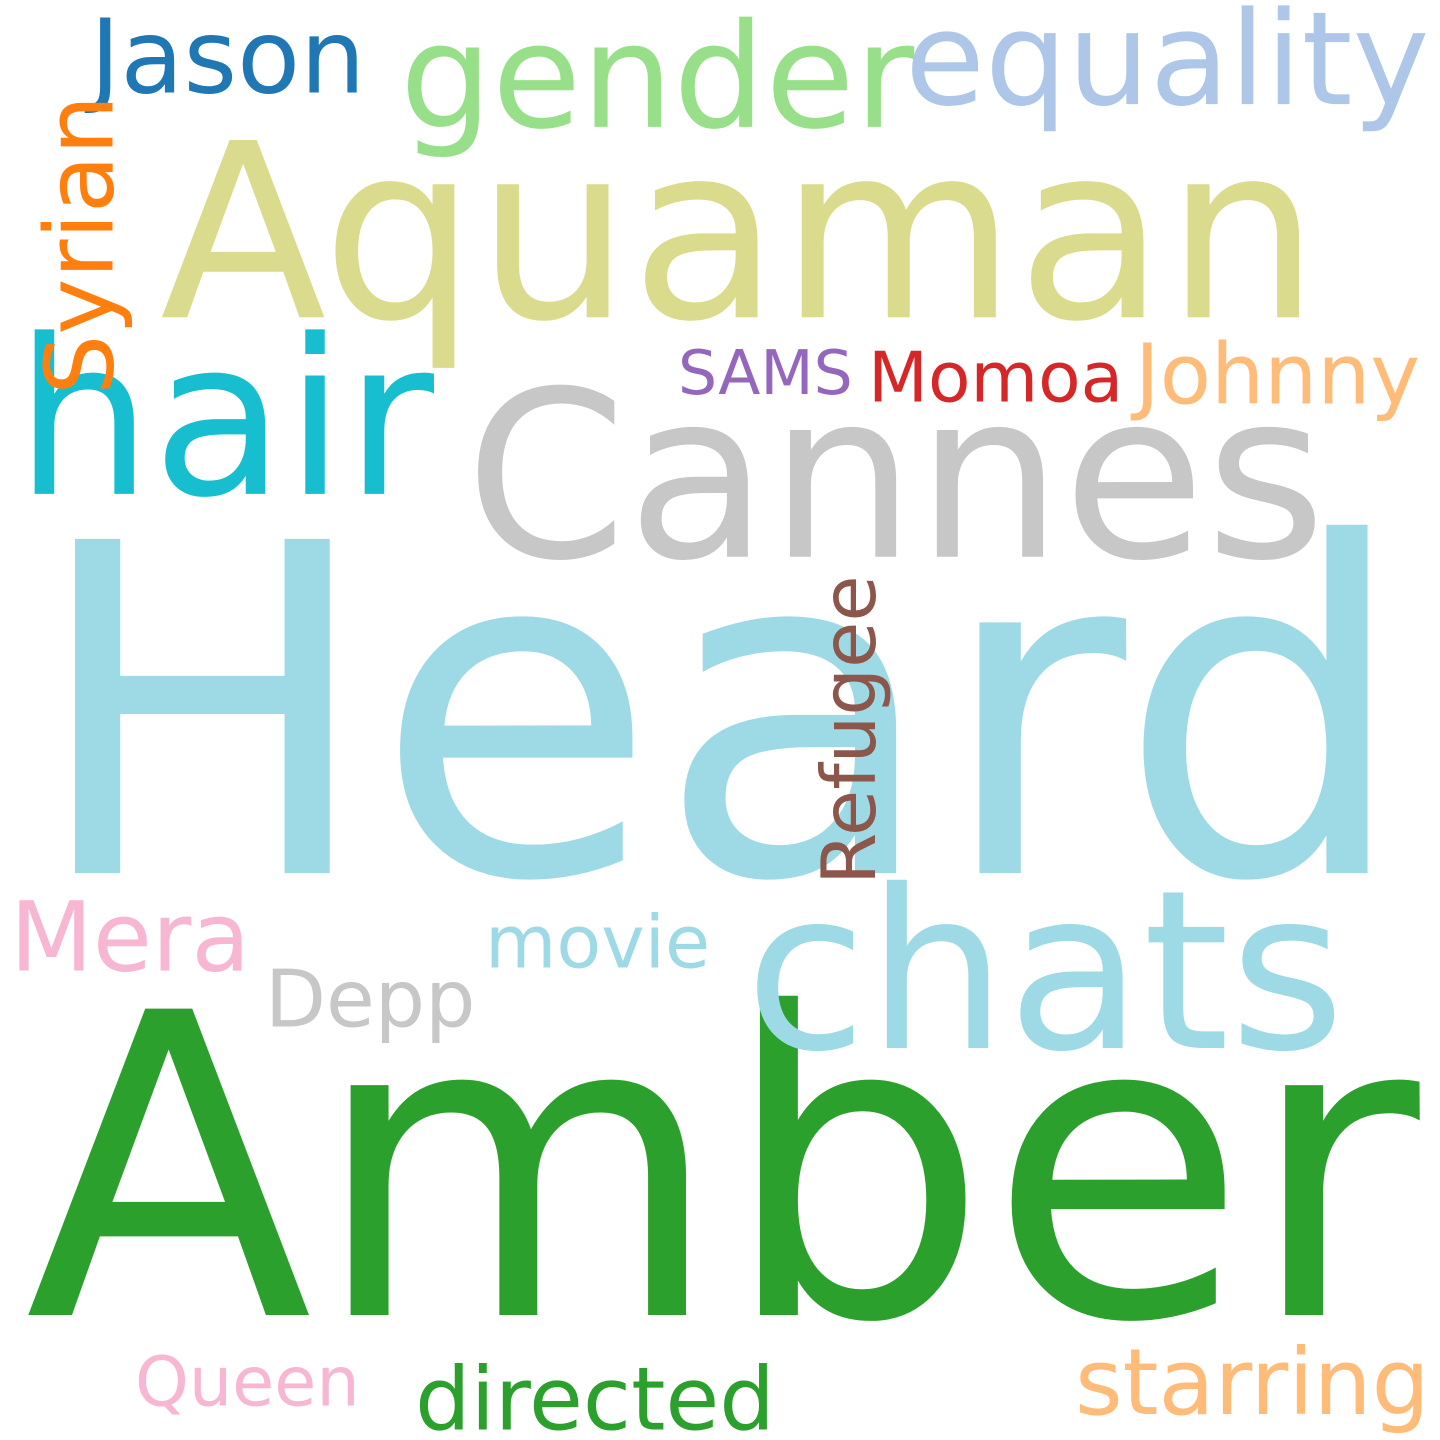  I want to click on word-queen: Queen, so click(247, 1382).